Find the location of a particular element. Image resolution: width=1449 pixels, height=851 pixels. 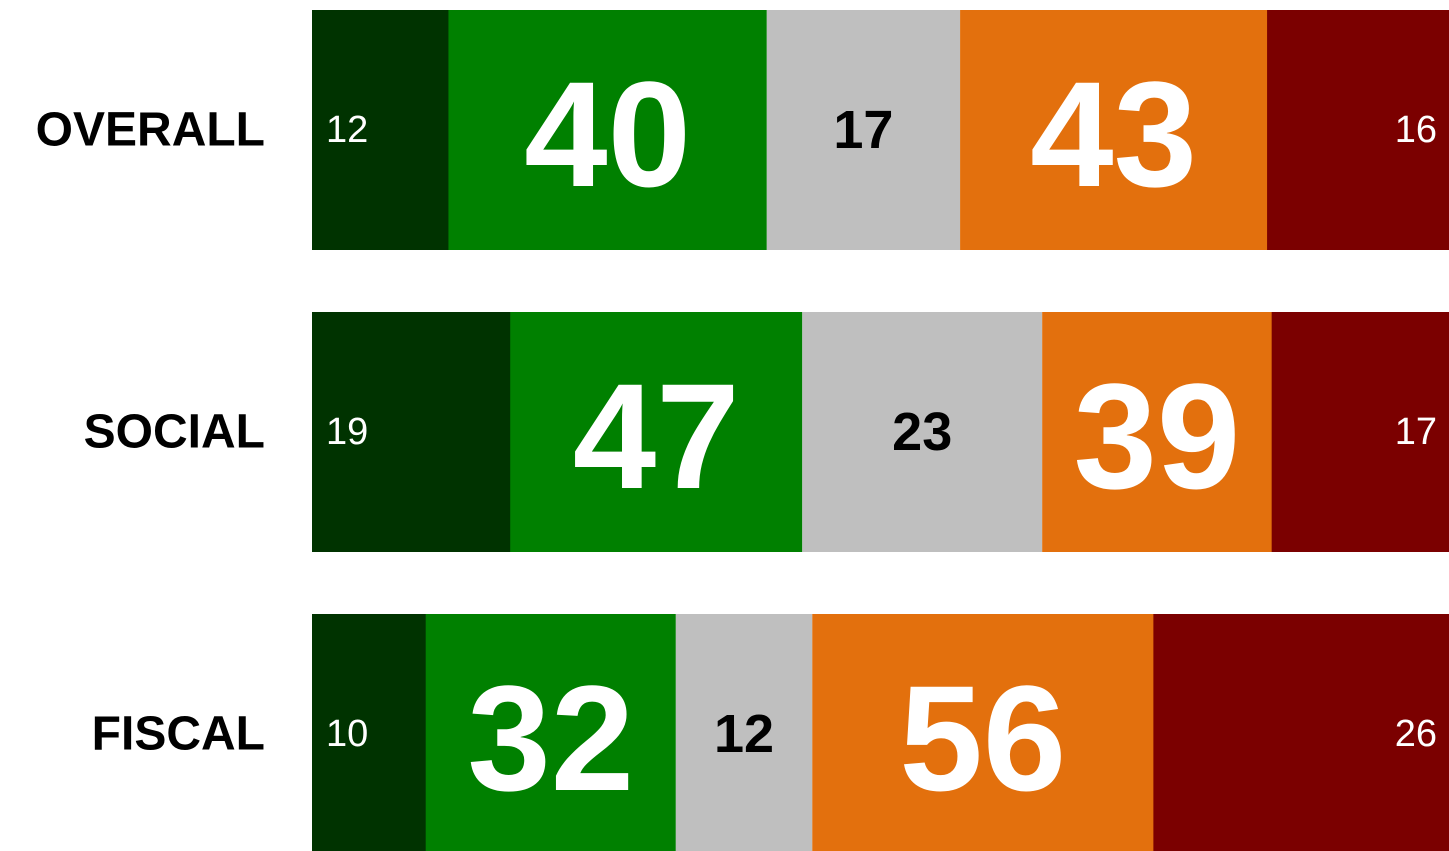

value-label: 32 is located at coordinates (550, 738).